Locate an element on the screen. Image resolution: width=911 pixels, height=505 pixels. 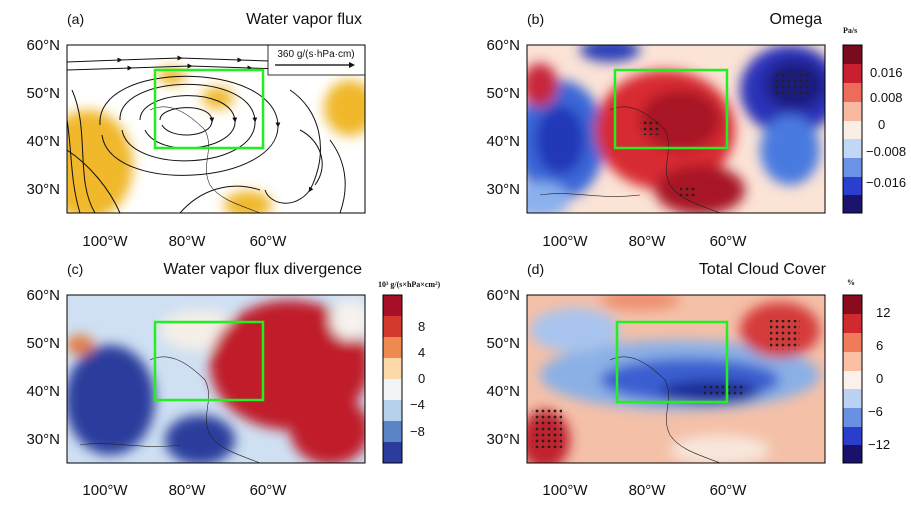
colorbar-tick-label: 4 is located at coordinates (421, 352).